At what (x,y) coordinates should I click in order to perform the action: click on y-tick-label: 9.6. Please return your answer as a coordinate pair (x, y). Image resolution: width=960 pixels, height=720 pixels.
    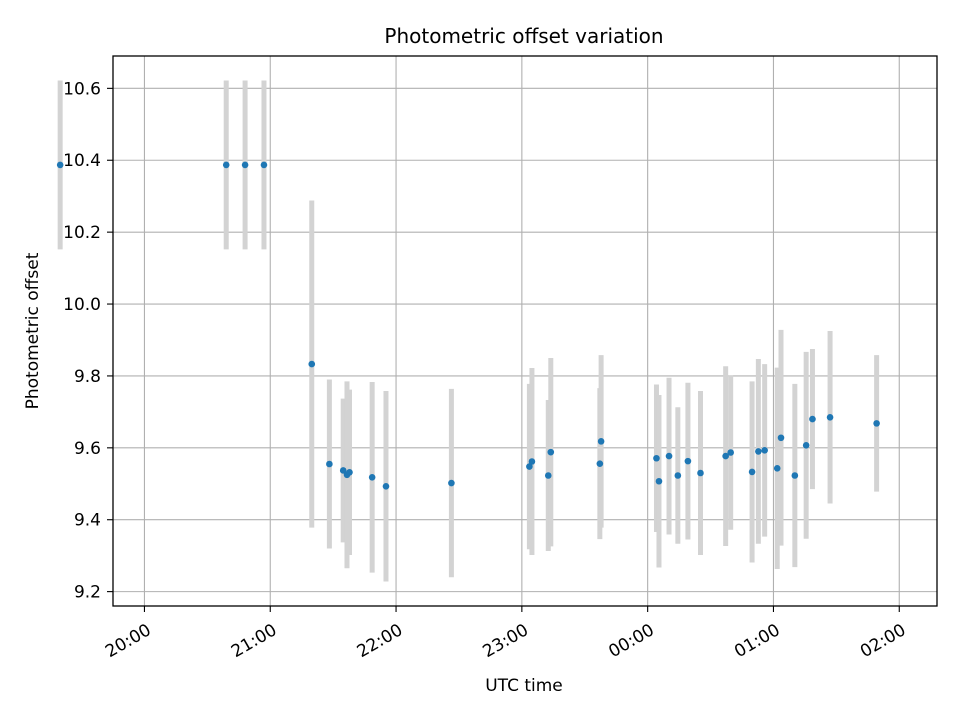
    Looking at the image, I should click on (87, 449).